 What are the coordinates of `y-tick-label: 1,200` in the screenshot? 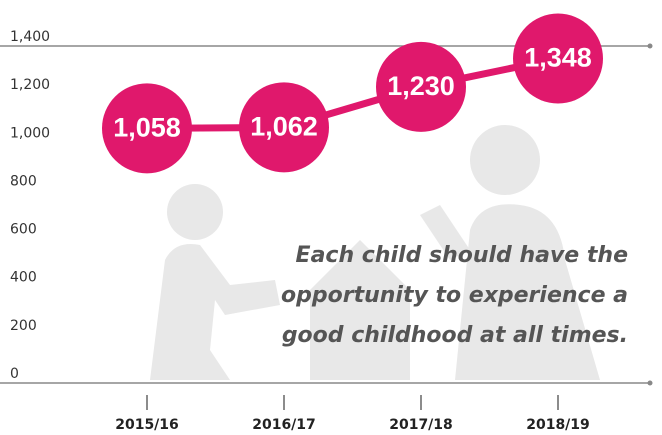 It's located at (30, 85).